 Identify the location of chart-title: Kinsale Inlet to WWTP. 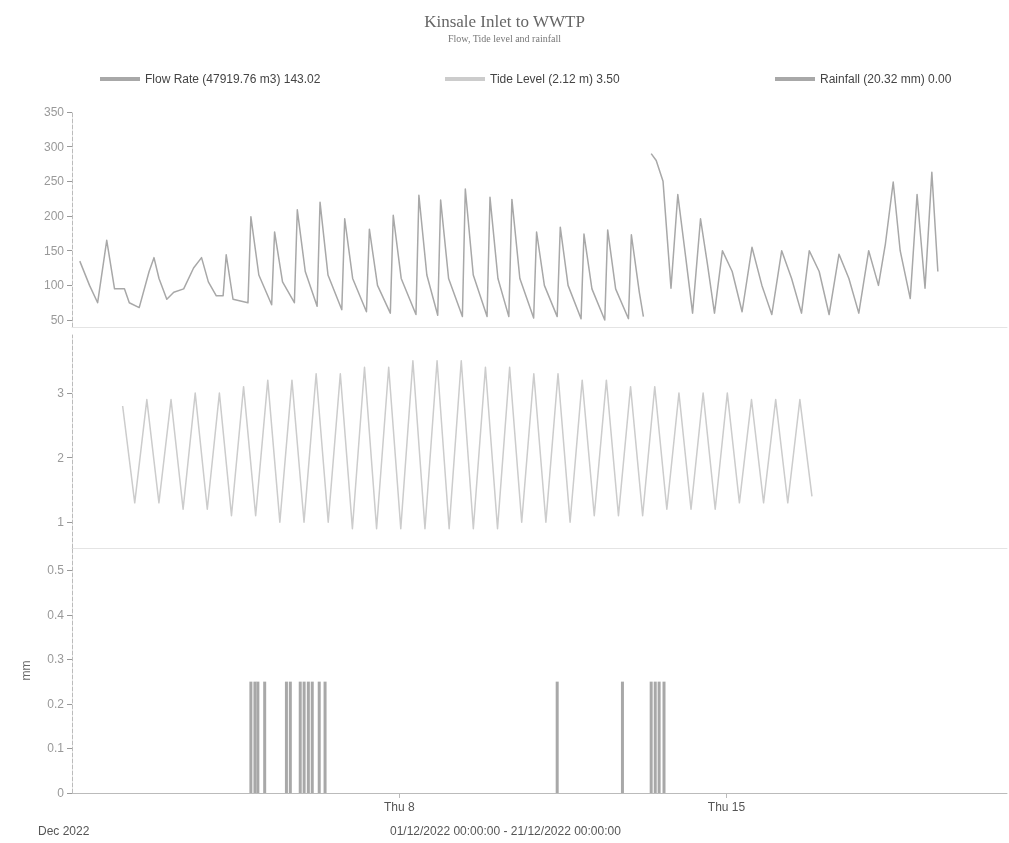
(504, 21).